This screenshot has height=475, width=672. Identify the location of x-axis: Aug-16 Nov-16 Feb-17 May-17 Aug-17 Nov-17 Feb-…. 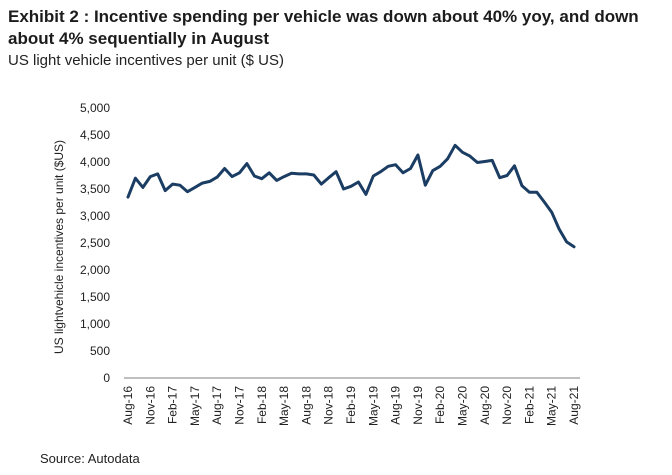
(351, 401).